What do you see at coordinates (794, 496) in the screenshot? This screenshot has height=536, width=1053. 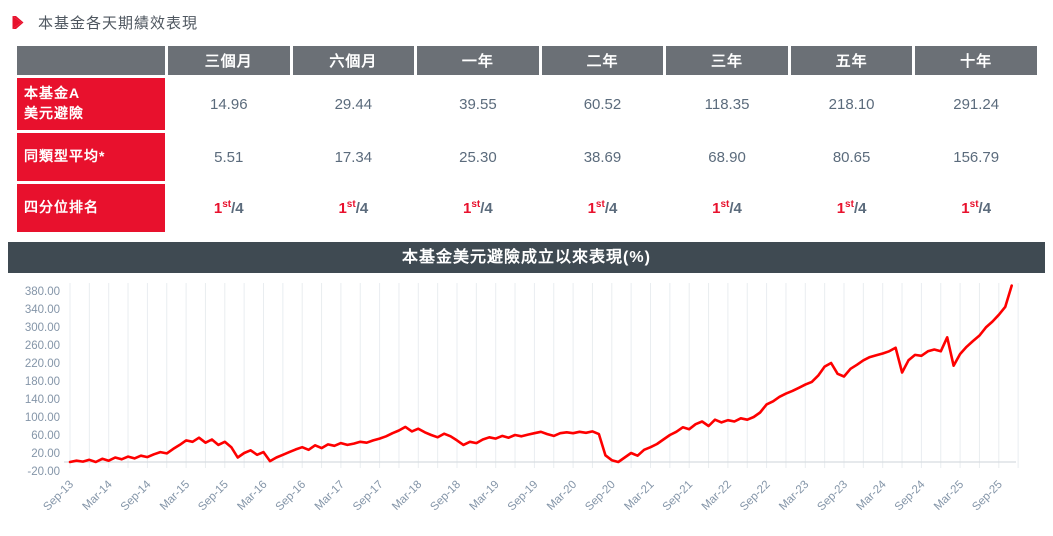 I see `x-axis-tick-label: Mar-23` at bounding box center [794, 496].